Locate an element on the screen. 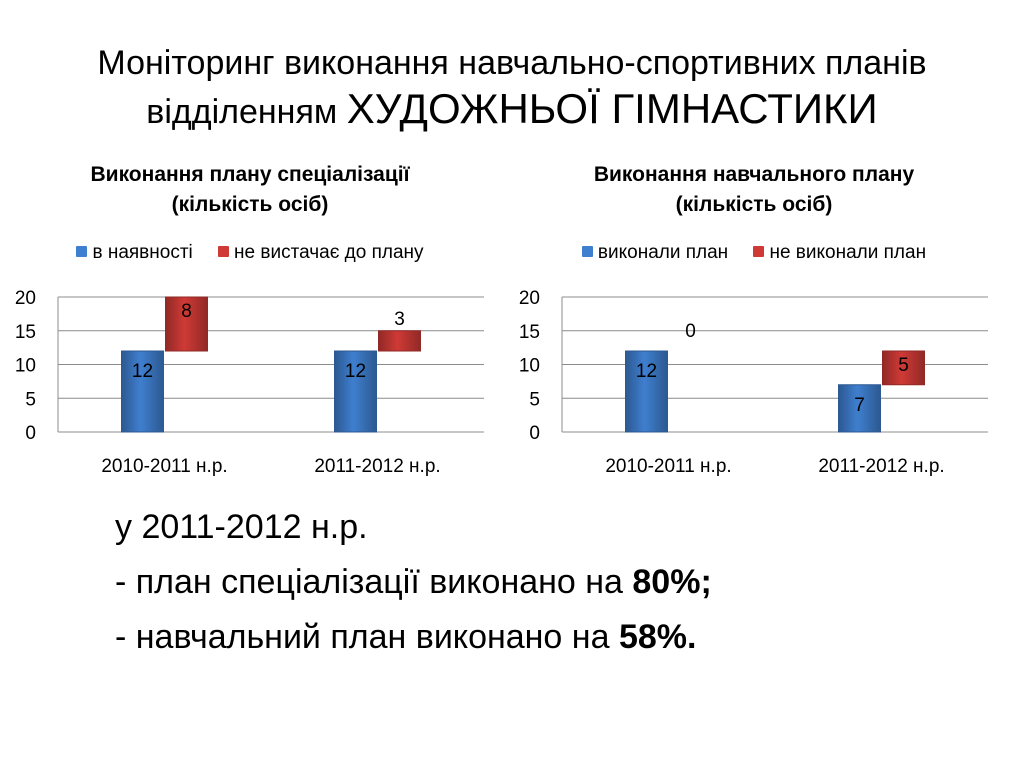 The height and width of the screenshot is (768, 1024). data-label: 5 is located at coordinates (903, 365).